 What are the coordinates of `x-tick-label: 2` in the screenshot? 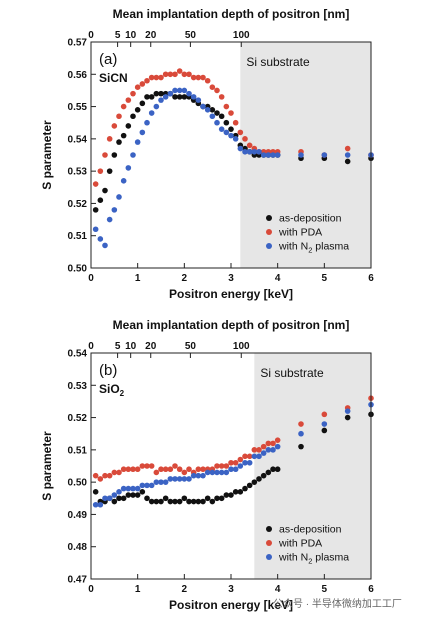 It's located at (185, 589).